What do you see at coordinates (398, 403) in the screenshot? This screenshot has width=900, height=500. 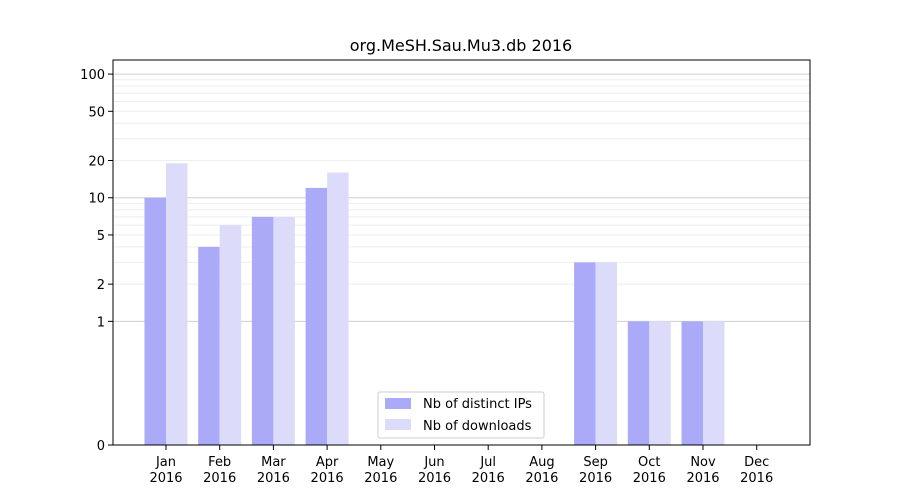 I see `legend-swatch-distinct-ips` at bounding box center [398, 403].